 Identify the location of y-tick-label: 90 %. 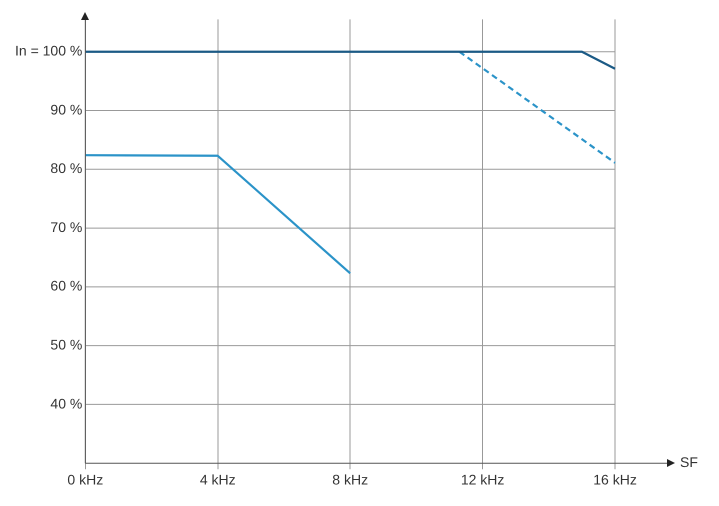
(66, 109).